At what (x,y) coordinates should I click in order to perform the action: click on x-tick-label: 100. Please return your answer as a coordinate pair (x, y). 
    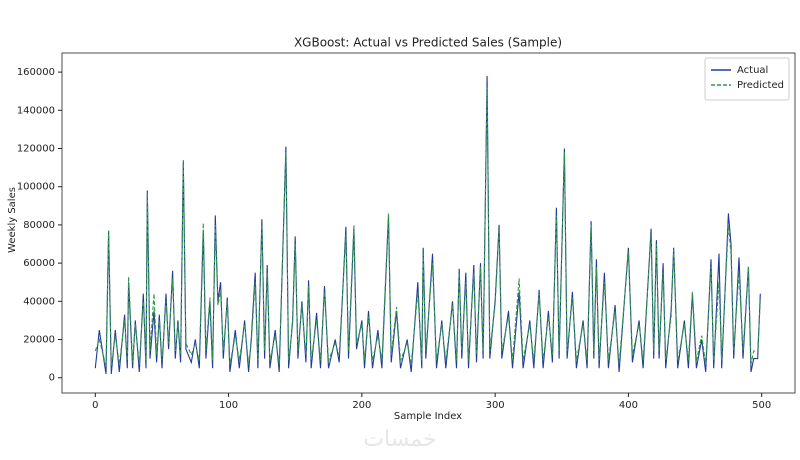
    Looking at the image, I should click on (228, 405).